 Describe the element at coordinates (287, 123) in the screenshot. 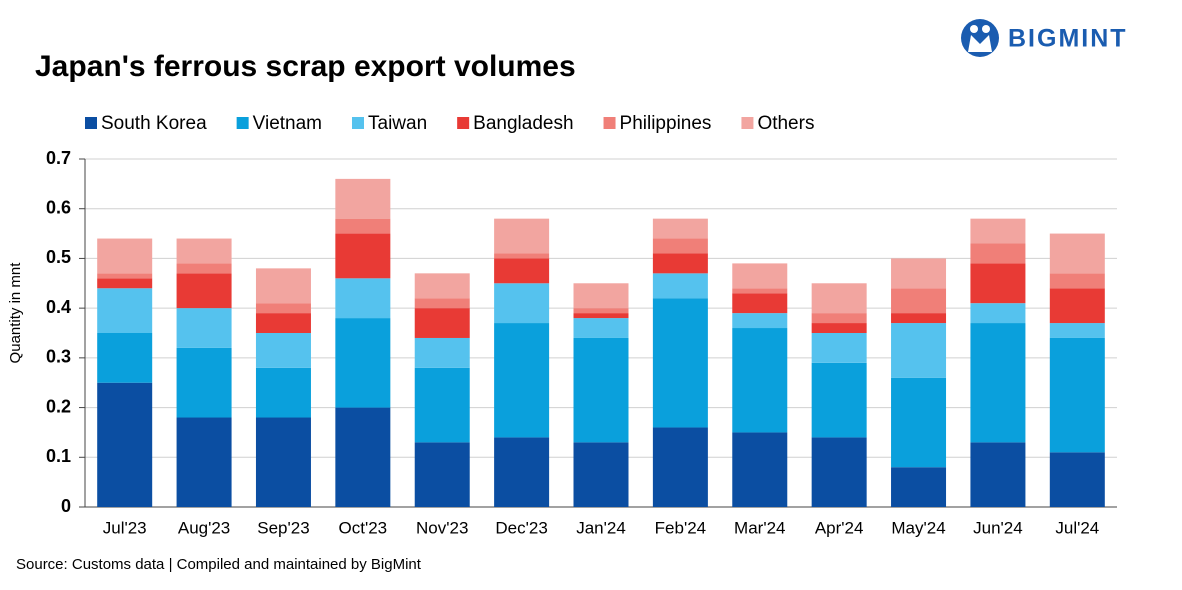

I see `legend-label: Vietnam` at that location.